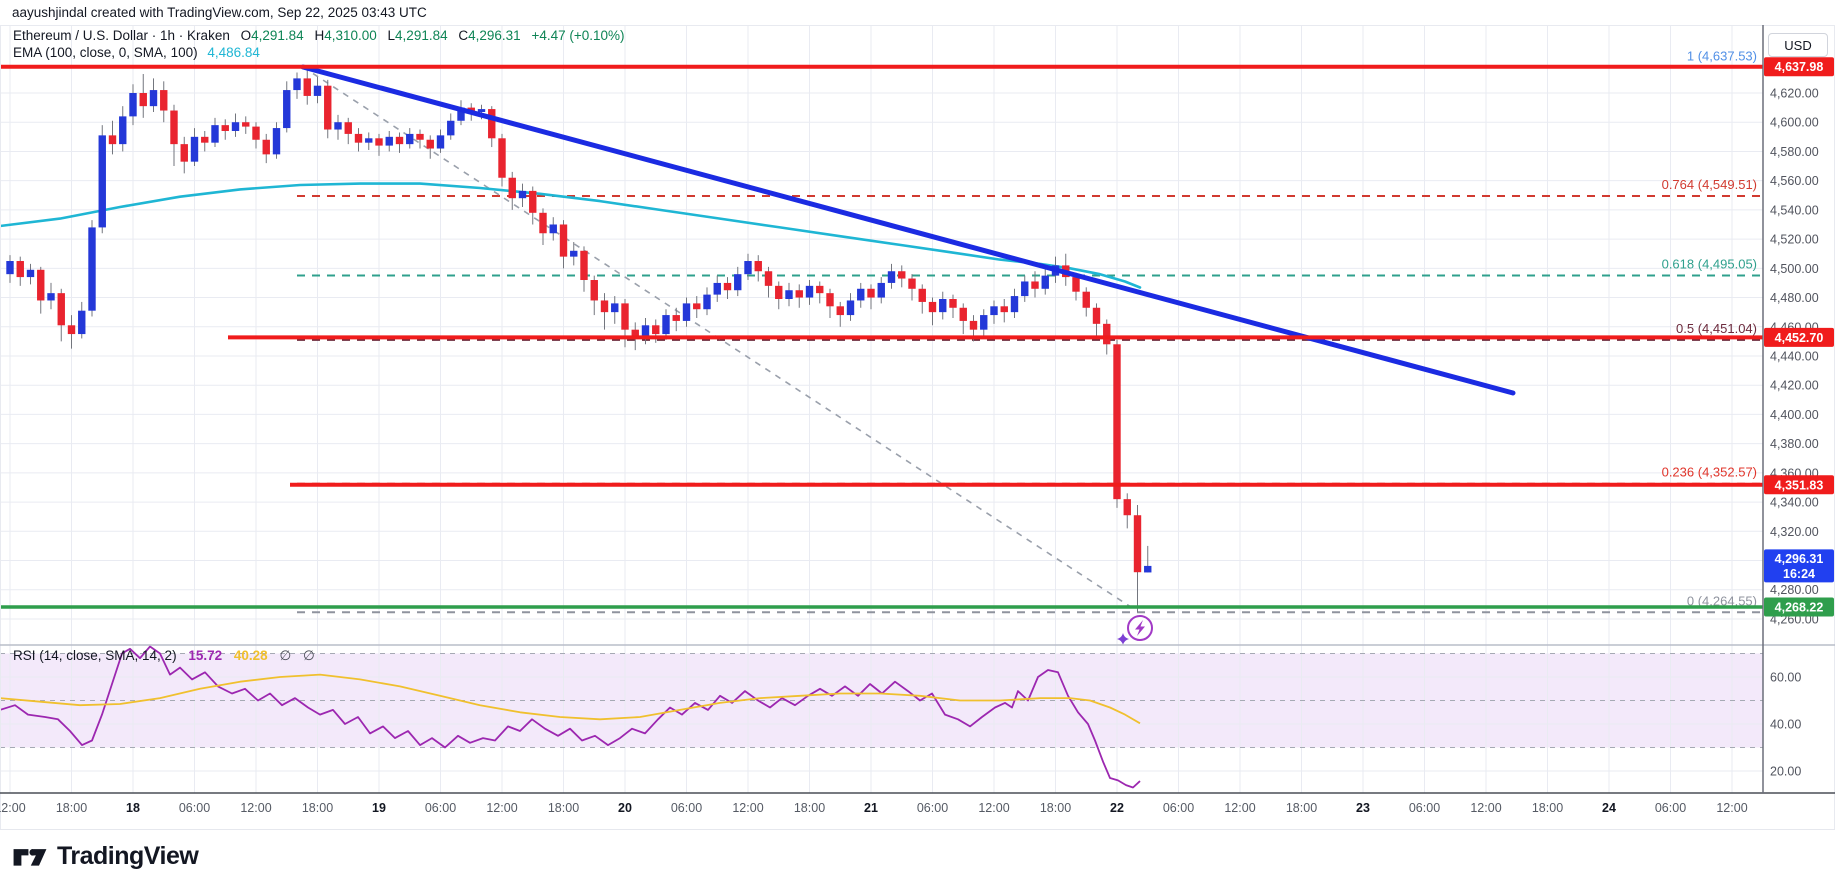  What do you see at coordinates (1794, 210) in the screenshot?
I see `price-tick-label: 4,540.00` at bounding box center [1794, 210].